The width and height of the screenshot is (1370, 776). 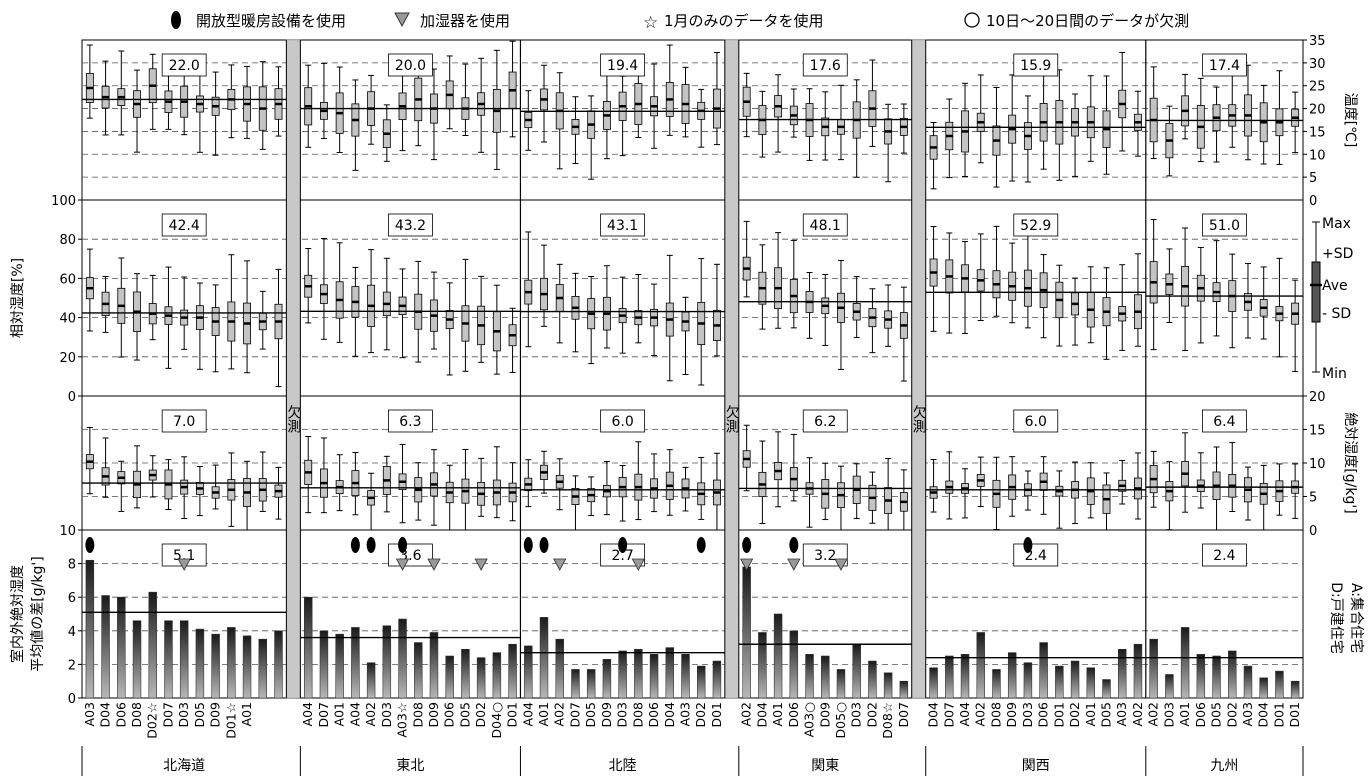 What do you see at coordinates (72, 598) in the screenshot?
I see `y-tick-label: 6` at bounding box center [72, 598].